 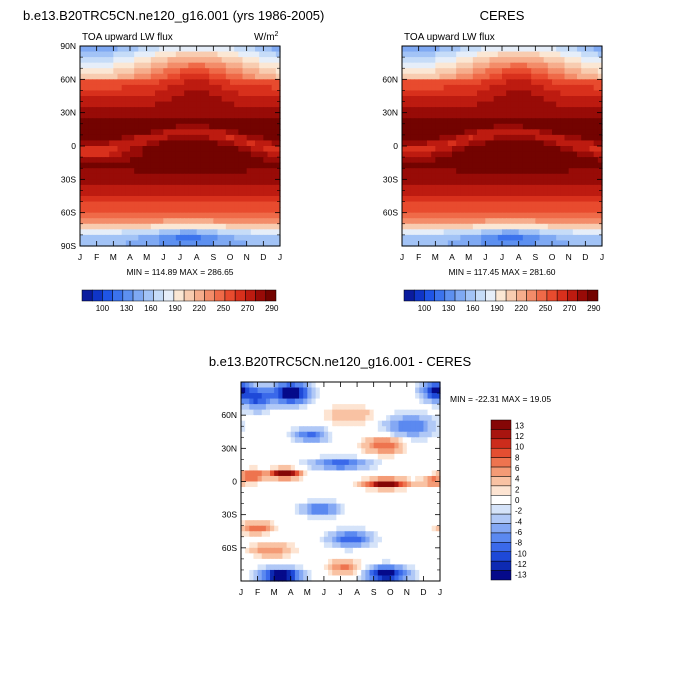 I want to click on panel-ceres-colorbar-label: 250, so click(x=546, y=308).